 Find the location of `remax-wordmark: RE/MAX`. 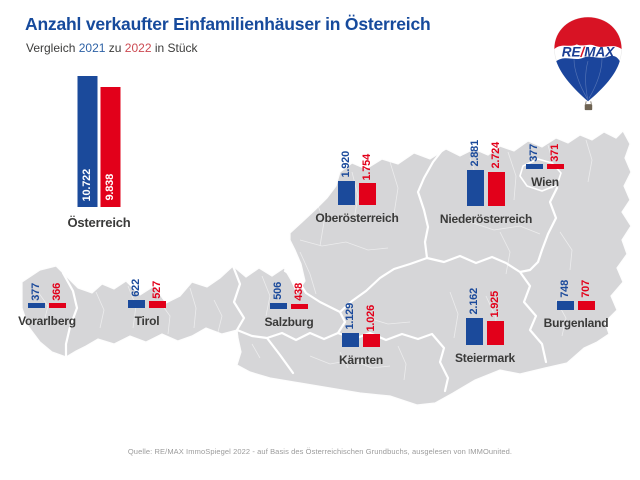

remax-wordmark: RE/MAX is located at coordinates (589, 51).